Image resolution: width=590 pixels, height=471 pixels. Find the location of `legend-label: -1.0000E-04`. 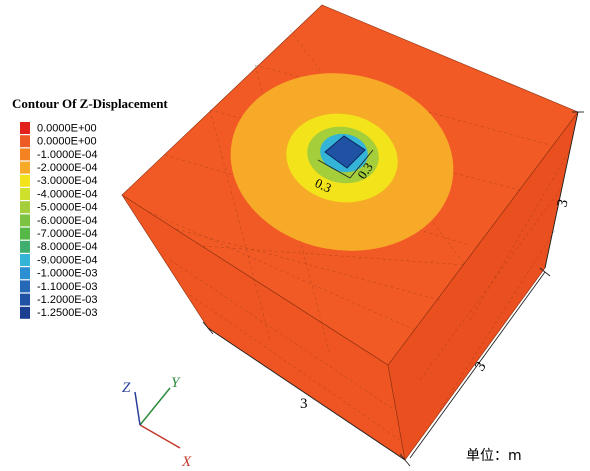

legend-label: -1.0000E-04 is located at coordinates (67, 155).